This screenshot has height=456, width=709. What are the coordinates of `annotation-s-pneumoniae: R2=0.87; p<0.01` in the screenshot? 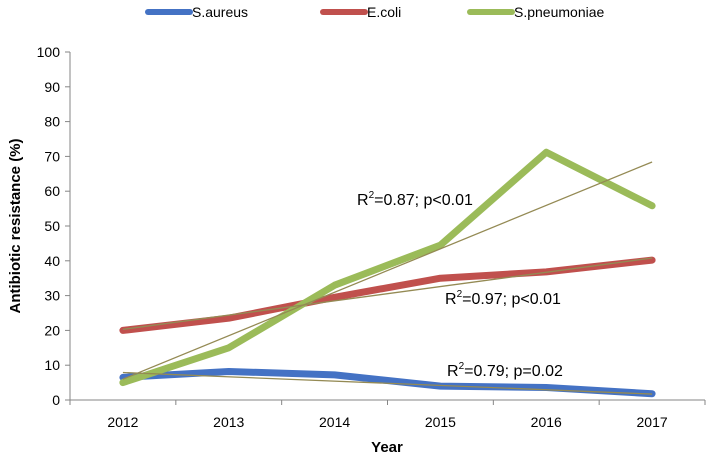 It's located at (415, 199).